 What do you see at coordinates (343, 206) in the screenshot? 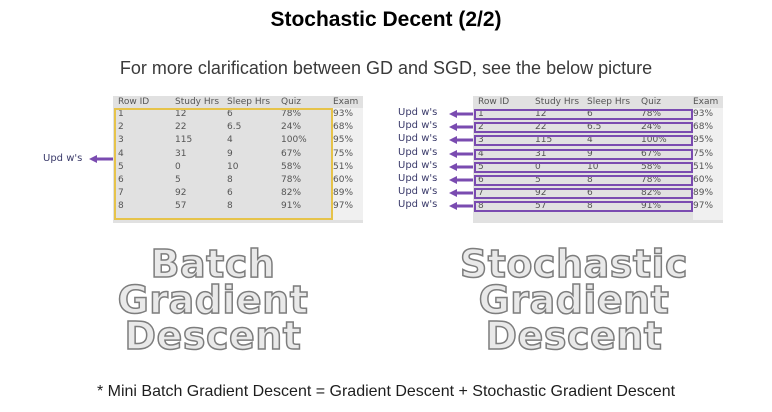
I see `table-cell: 97%` at bounding box center [343, 206].